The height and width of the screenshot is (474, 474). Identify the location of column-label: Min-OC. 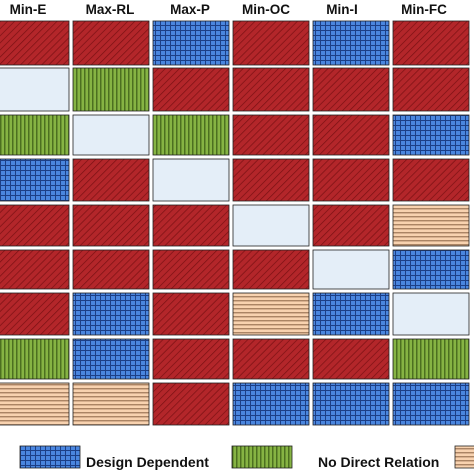
(266, 9).